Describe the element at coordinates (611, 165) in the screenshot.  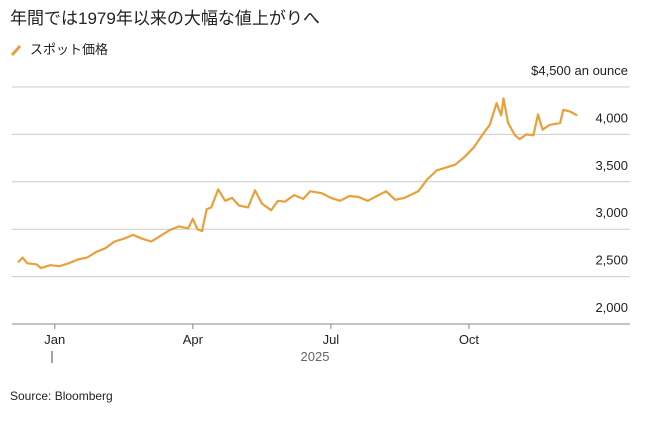
I see `y-tick-label: 3,500` at that location.